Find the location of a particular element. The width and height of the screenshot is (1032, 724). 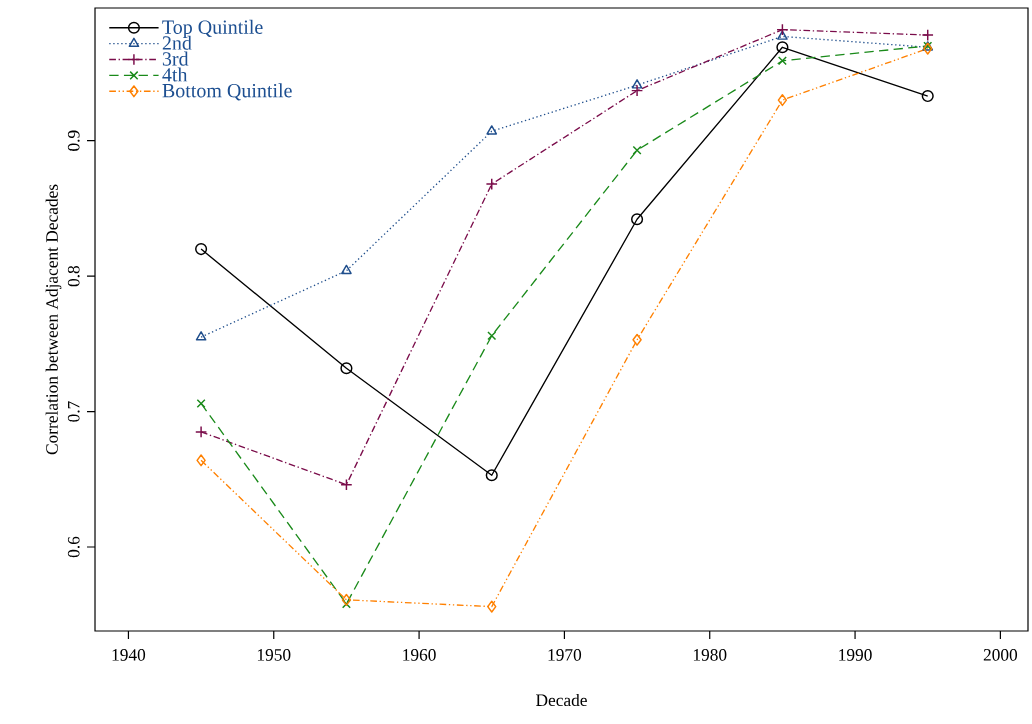

y-tick-label: 0.7 is located at coordinates (73, 411).